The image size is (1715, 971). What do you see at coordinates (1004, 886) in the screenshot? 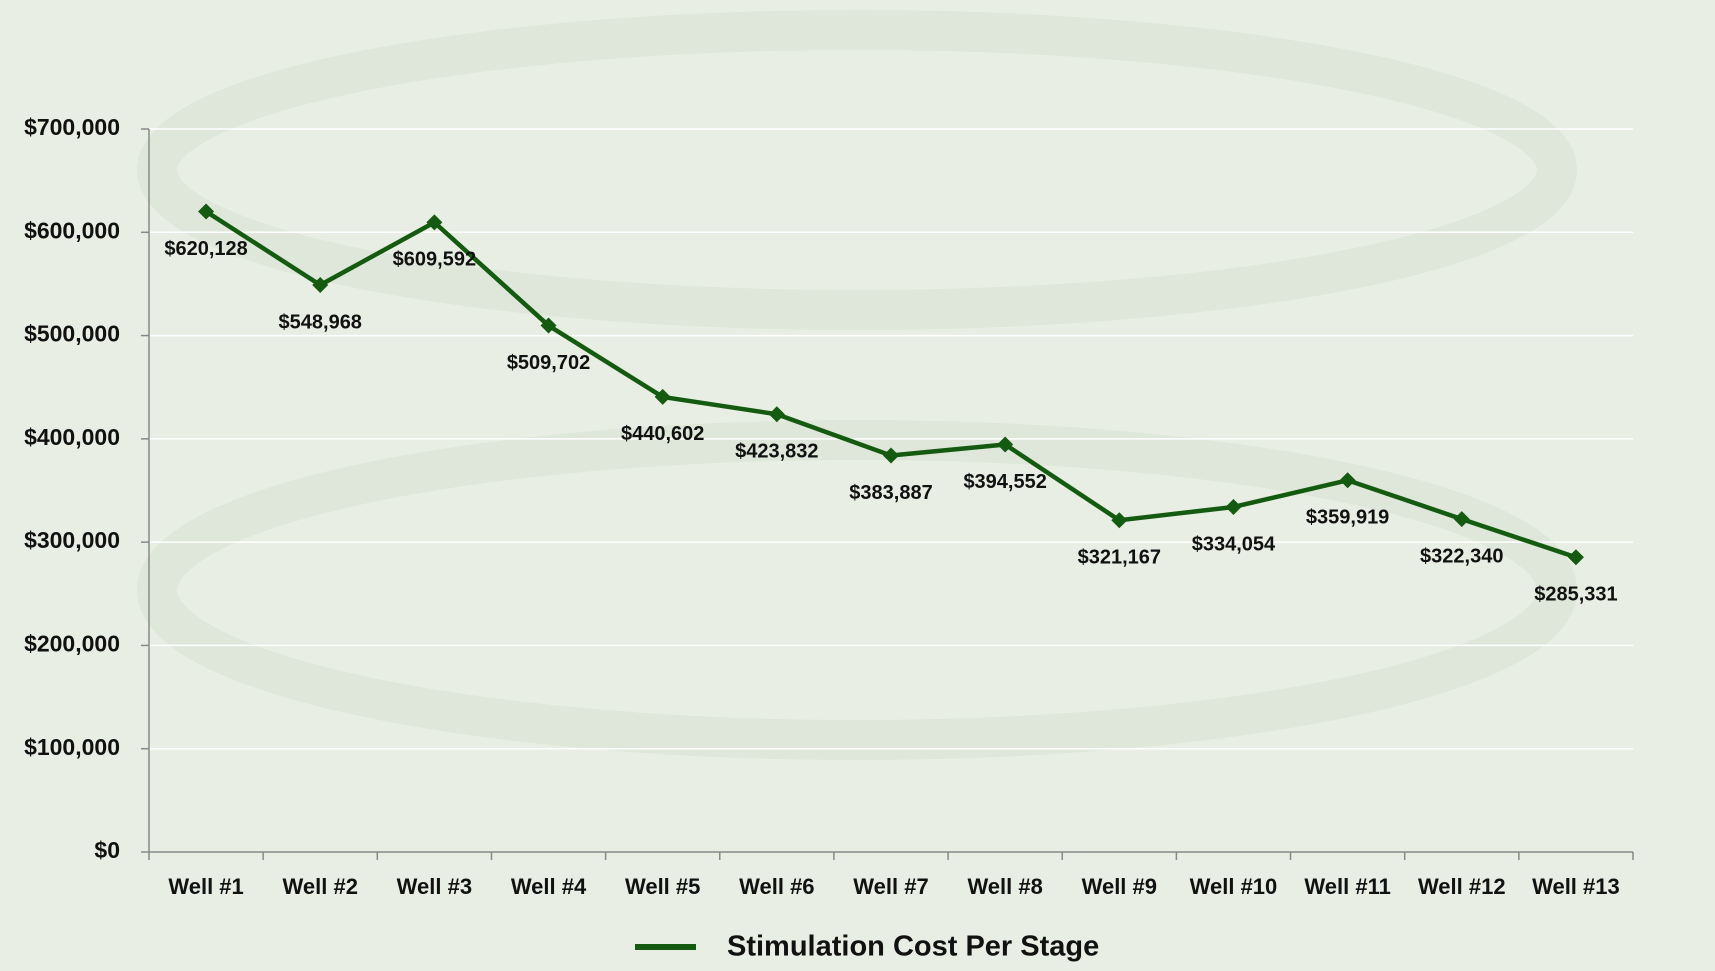
I see `x-tick-label: Well #8` at bounding box center [1004, 886].